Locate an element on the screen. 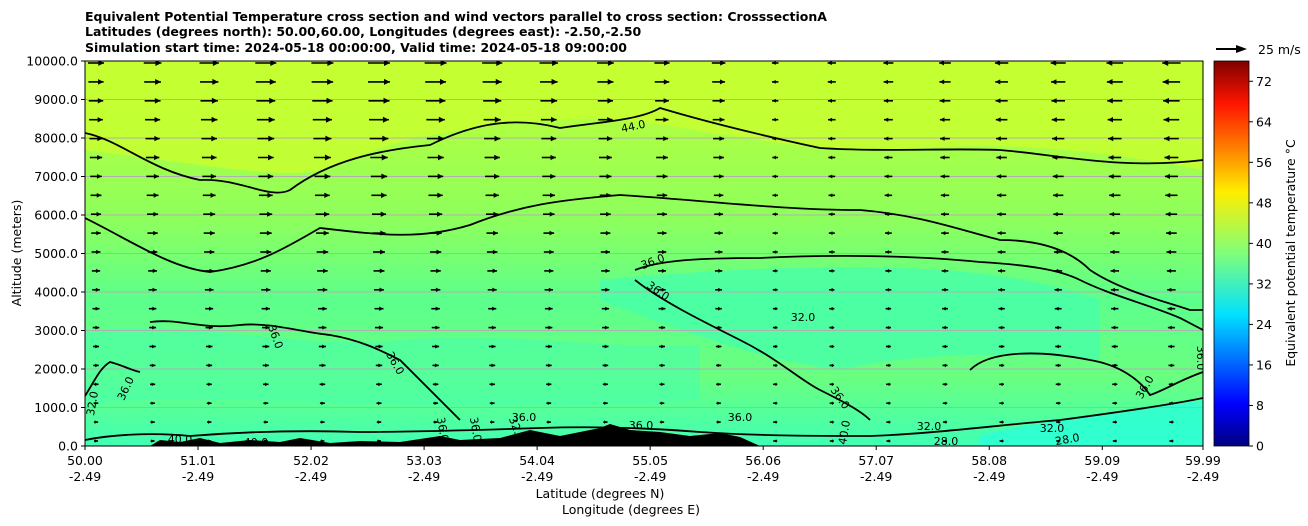  contour-32-right is located at coordinates (1086, 374).